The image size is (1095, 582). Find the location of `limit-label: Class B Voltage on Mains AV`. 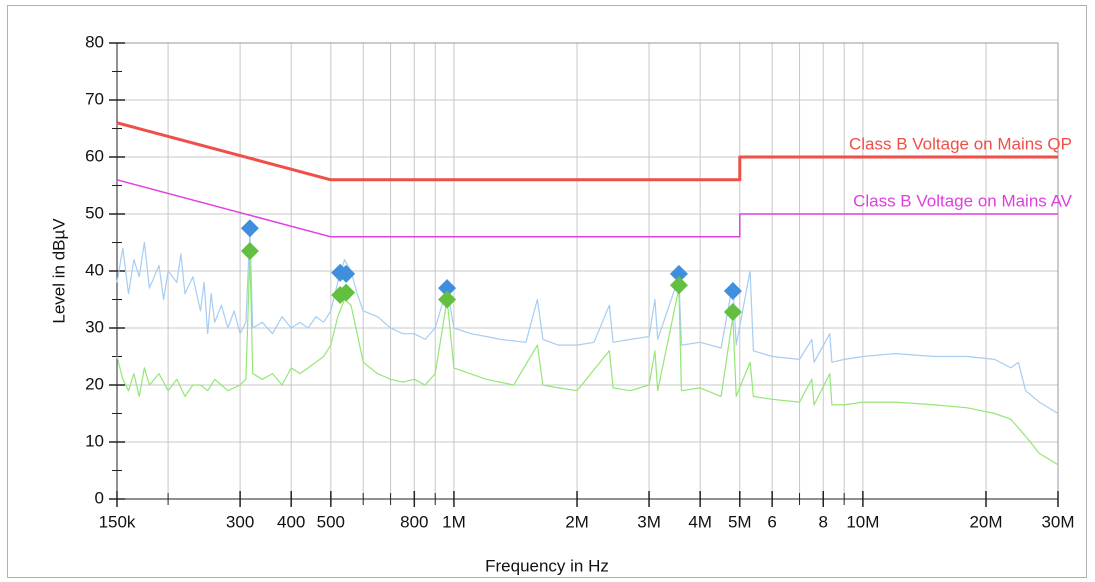

limit-label: Class B Voltage on Mains AV is located at coordinates (963, 200).